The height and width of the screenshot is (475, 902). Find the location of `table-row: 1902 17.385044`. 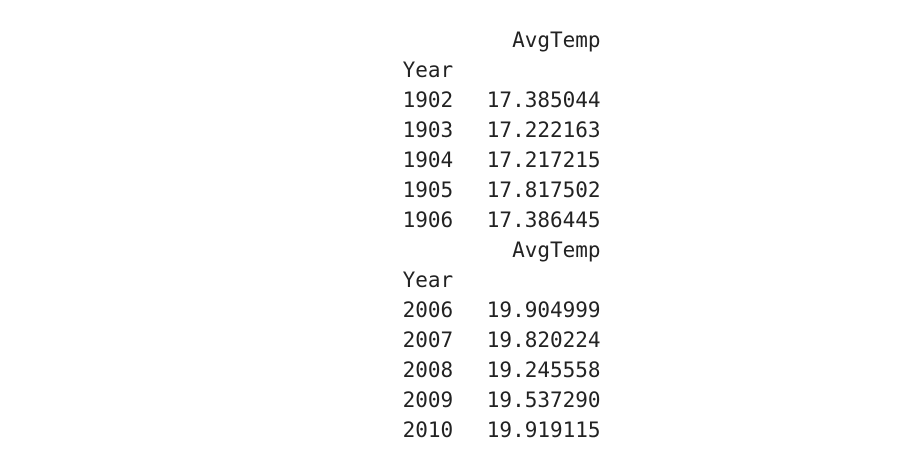

table-row: 1902 17.385044 is located at coordinates (476, 83).